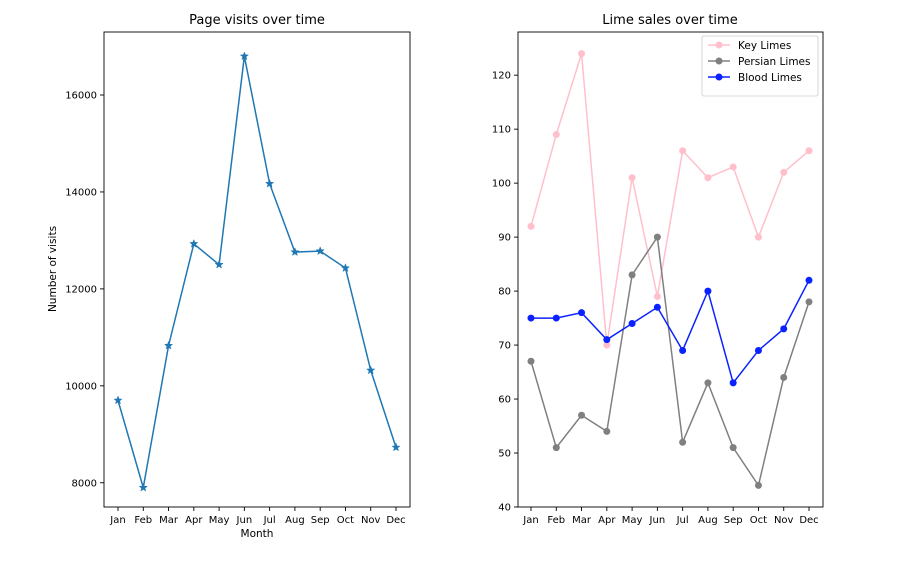 This screenshot has height=572, width=910. Describe the element at coordinates (504, 346) in the screenshot. I see `y-tick-label: 70` at that location.